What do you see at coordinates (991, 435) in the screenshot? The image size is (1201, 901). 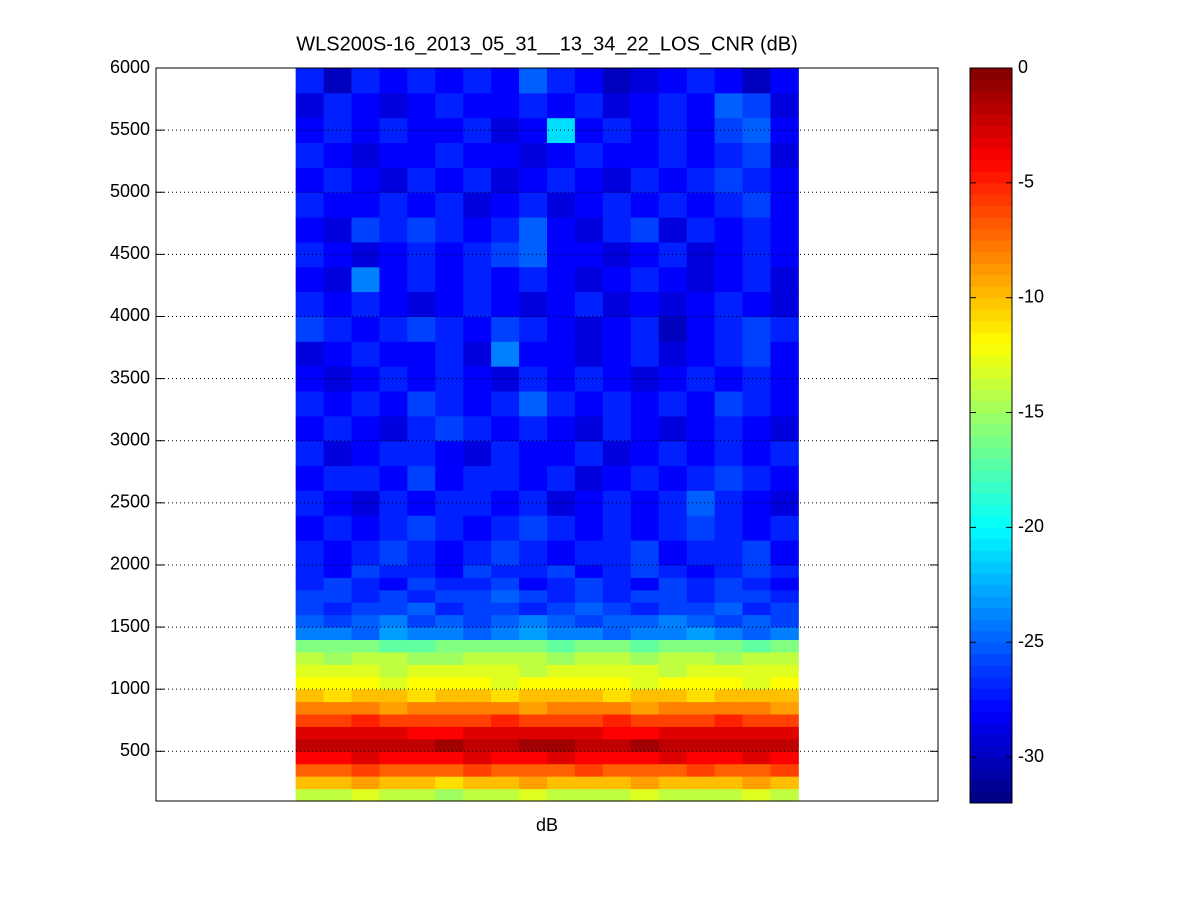 I see `colorbar-frame` at bounding box center [991, 435].